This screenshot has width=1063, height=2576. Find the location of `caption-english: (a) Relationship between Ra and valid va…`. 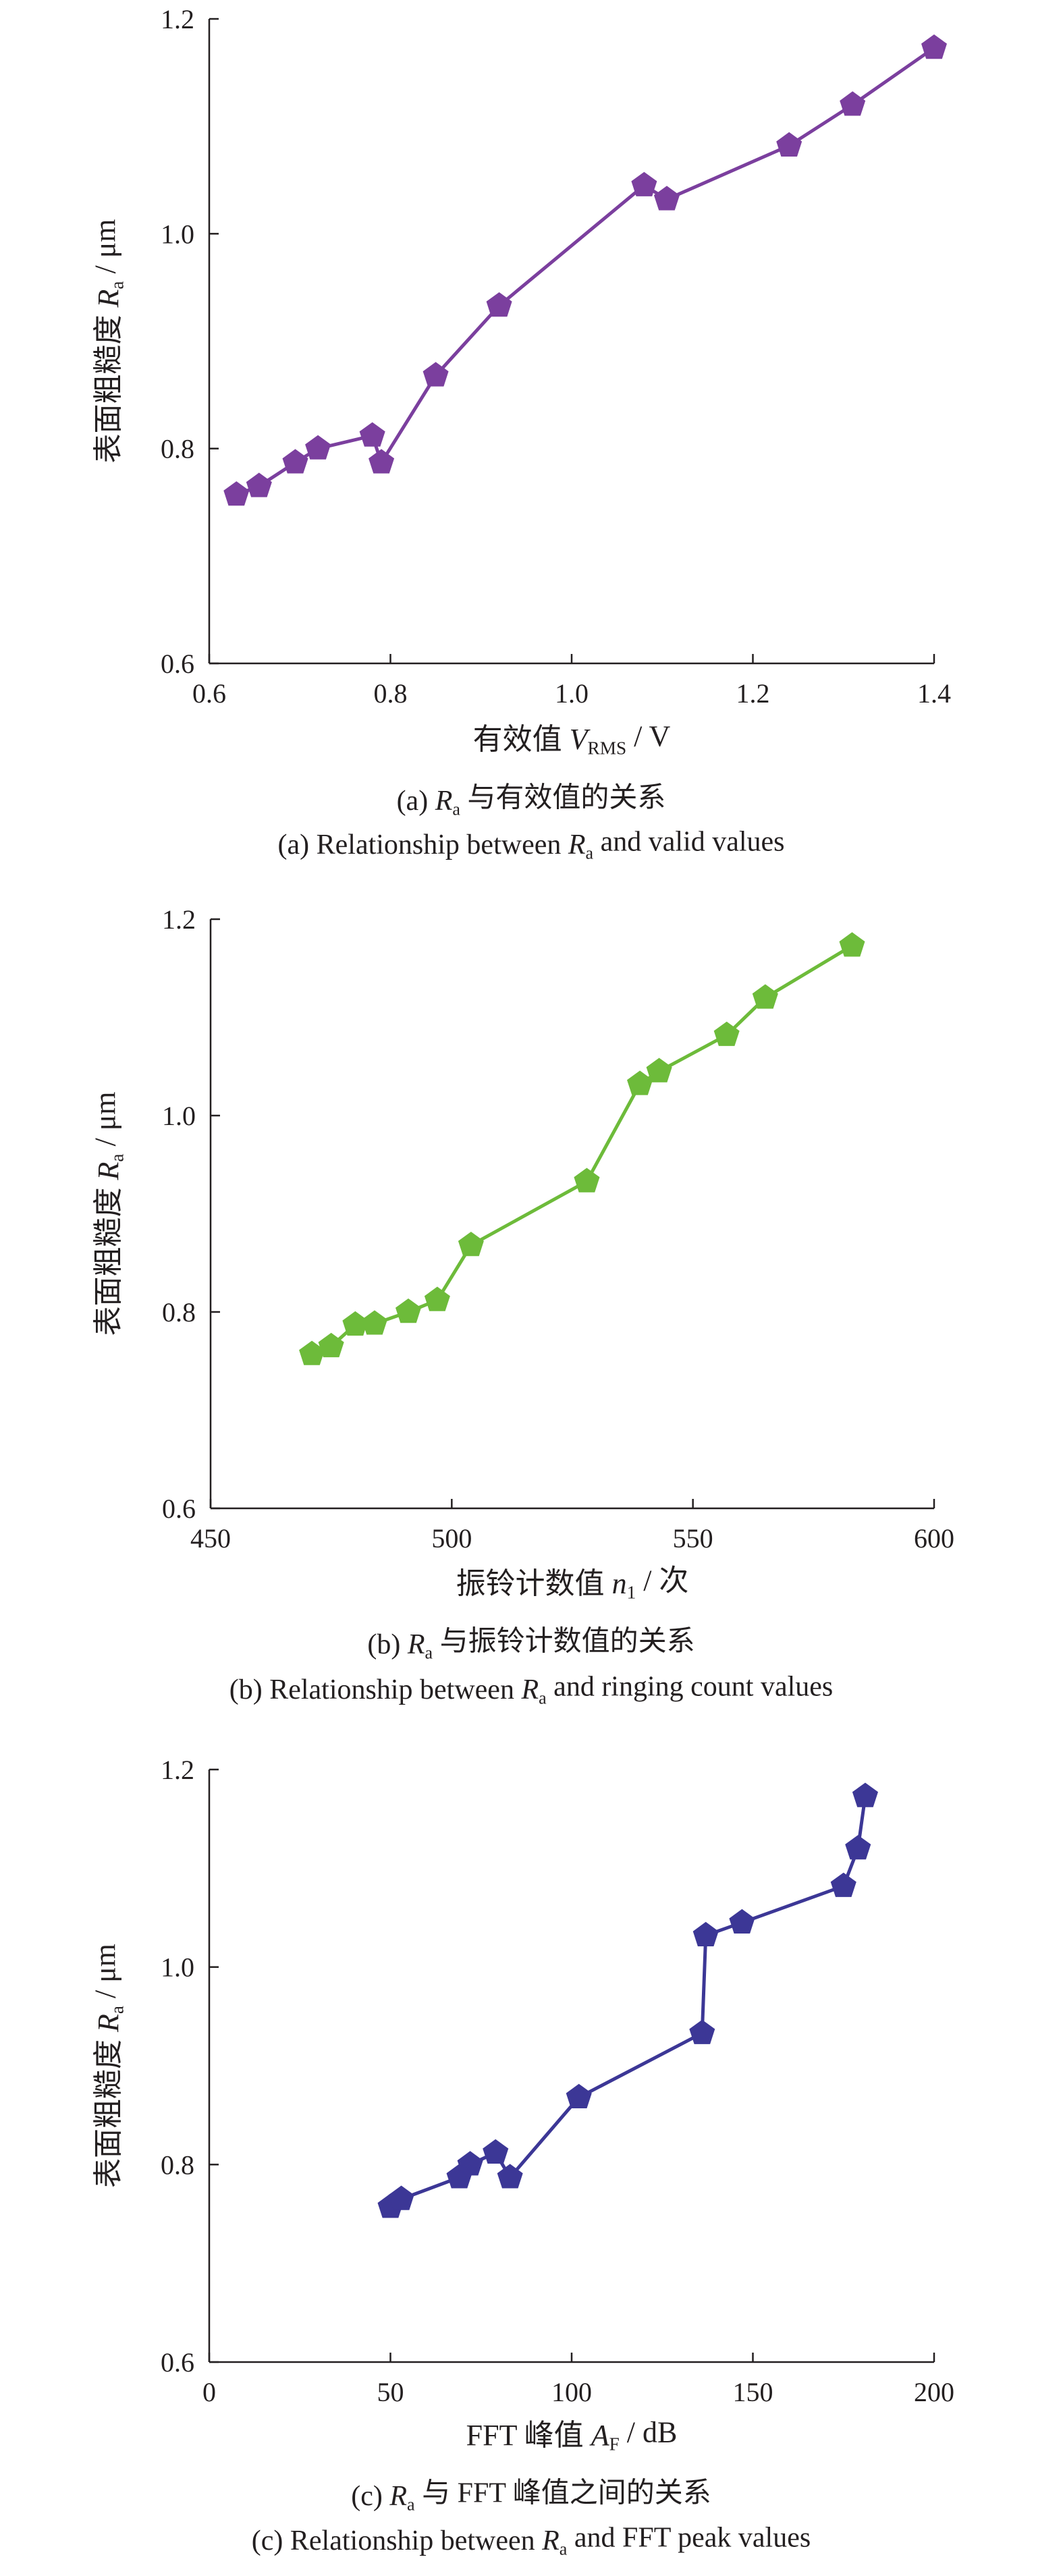

caption-english: (a) Relationship between Ra and valid va… is located at coordinates (531, 845).